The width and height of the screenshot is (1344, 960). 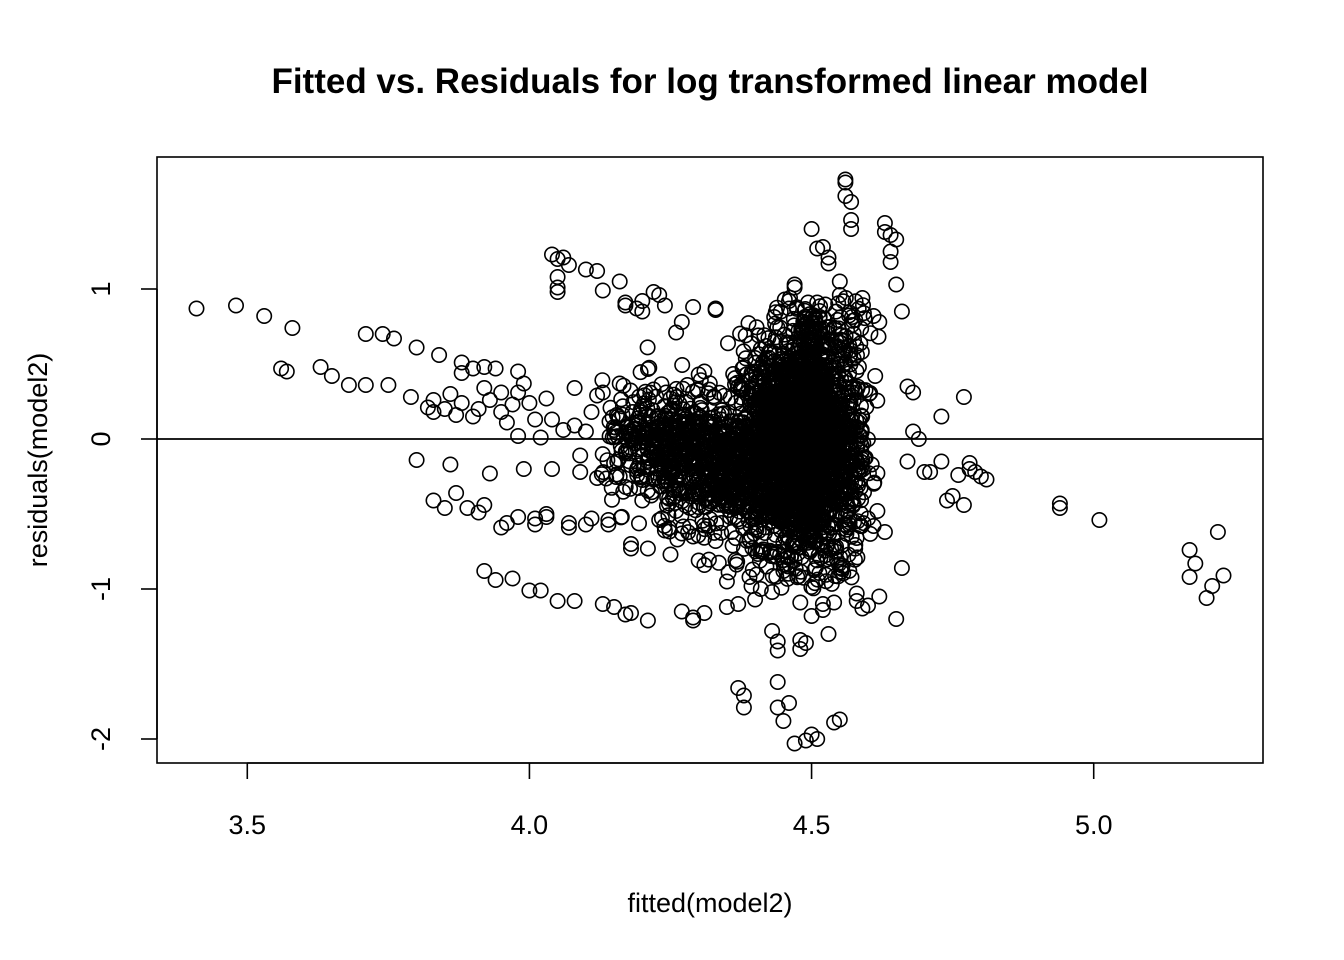 I want to click on y-axis: -2 -1 0 1, so click(x=122, y=516).